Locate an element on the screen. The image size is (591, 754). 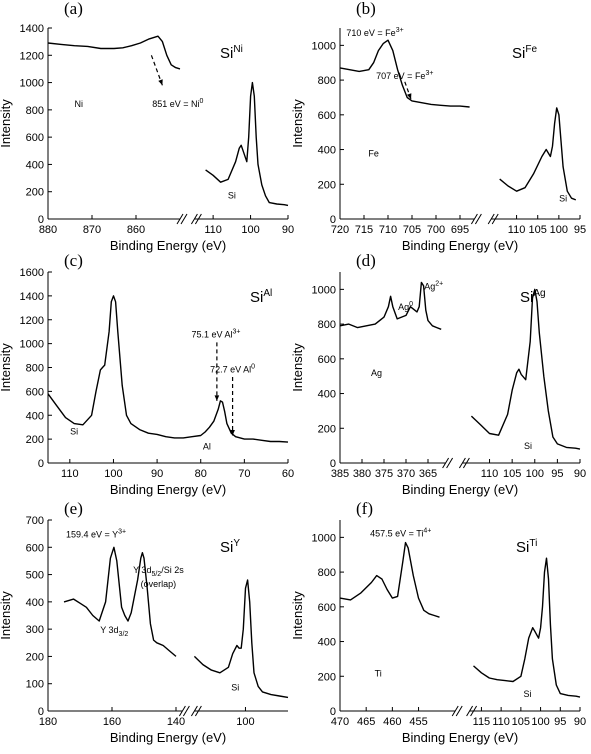
x-tick-label: 700 is located at coordinates (436, 230).